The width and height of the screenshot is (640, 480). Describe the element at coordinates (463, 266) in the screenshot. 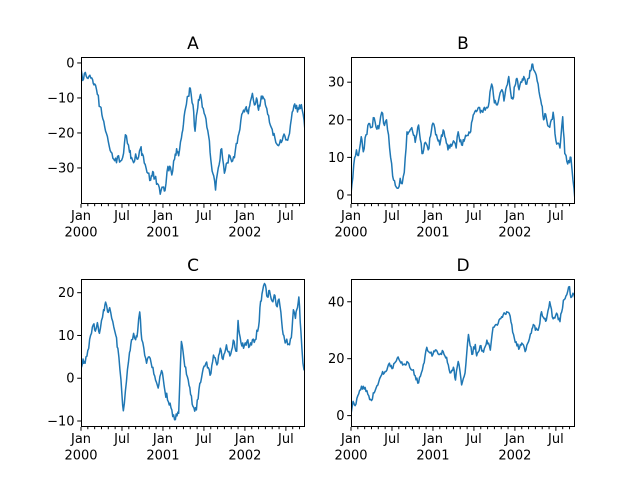

I see `chart-title-d: D` at that location.